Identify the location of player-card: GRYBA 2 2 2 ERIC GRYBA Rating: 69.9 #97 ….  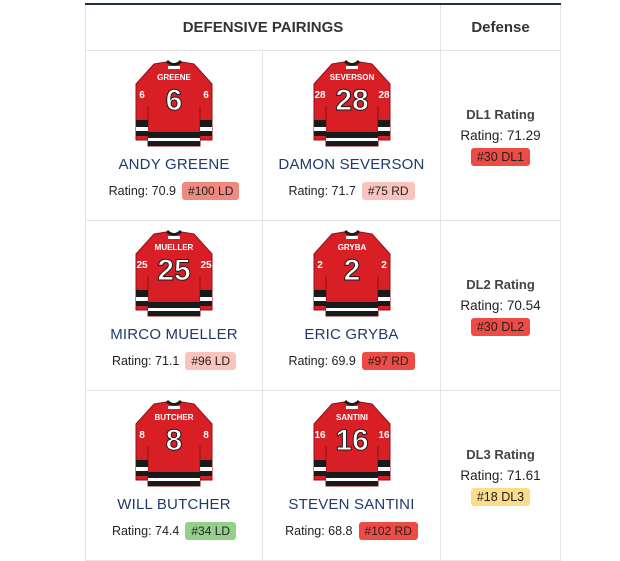
(351, 305).